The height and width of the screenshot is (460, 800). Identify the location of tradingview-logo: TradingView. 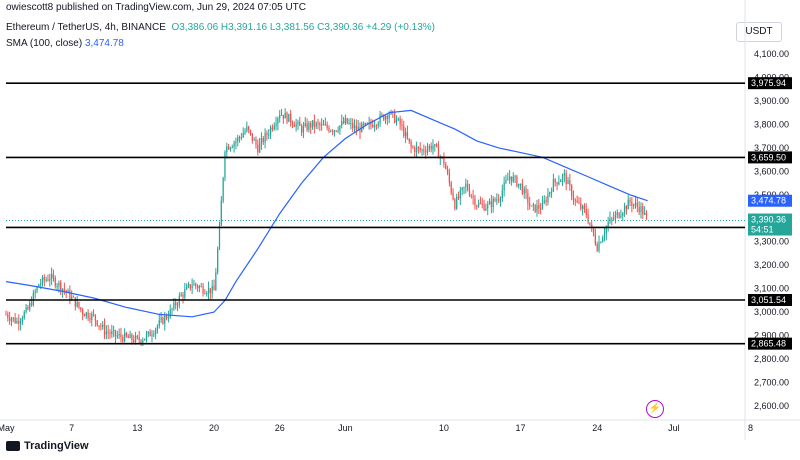
(47, 446).